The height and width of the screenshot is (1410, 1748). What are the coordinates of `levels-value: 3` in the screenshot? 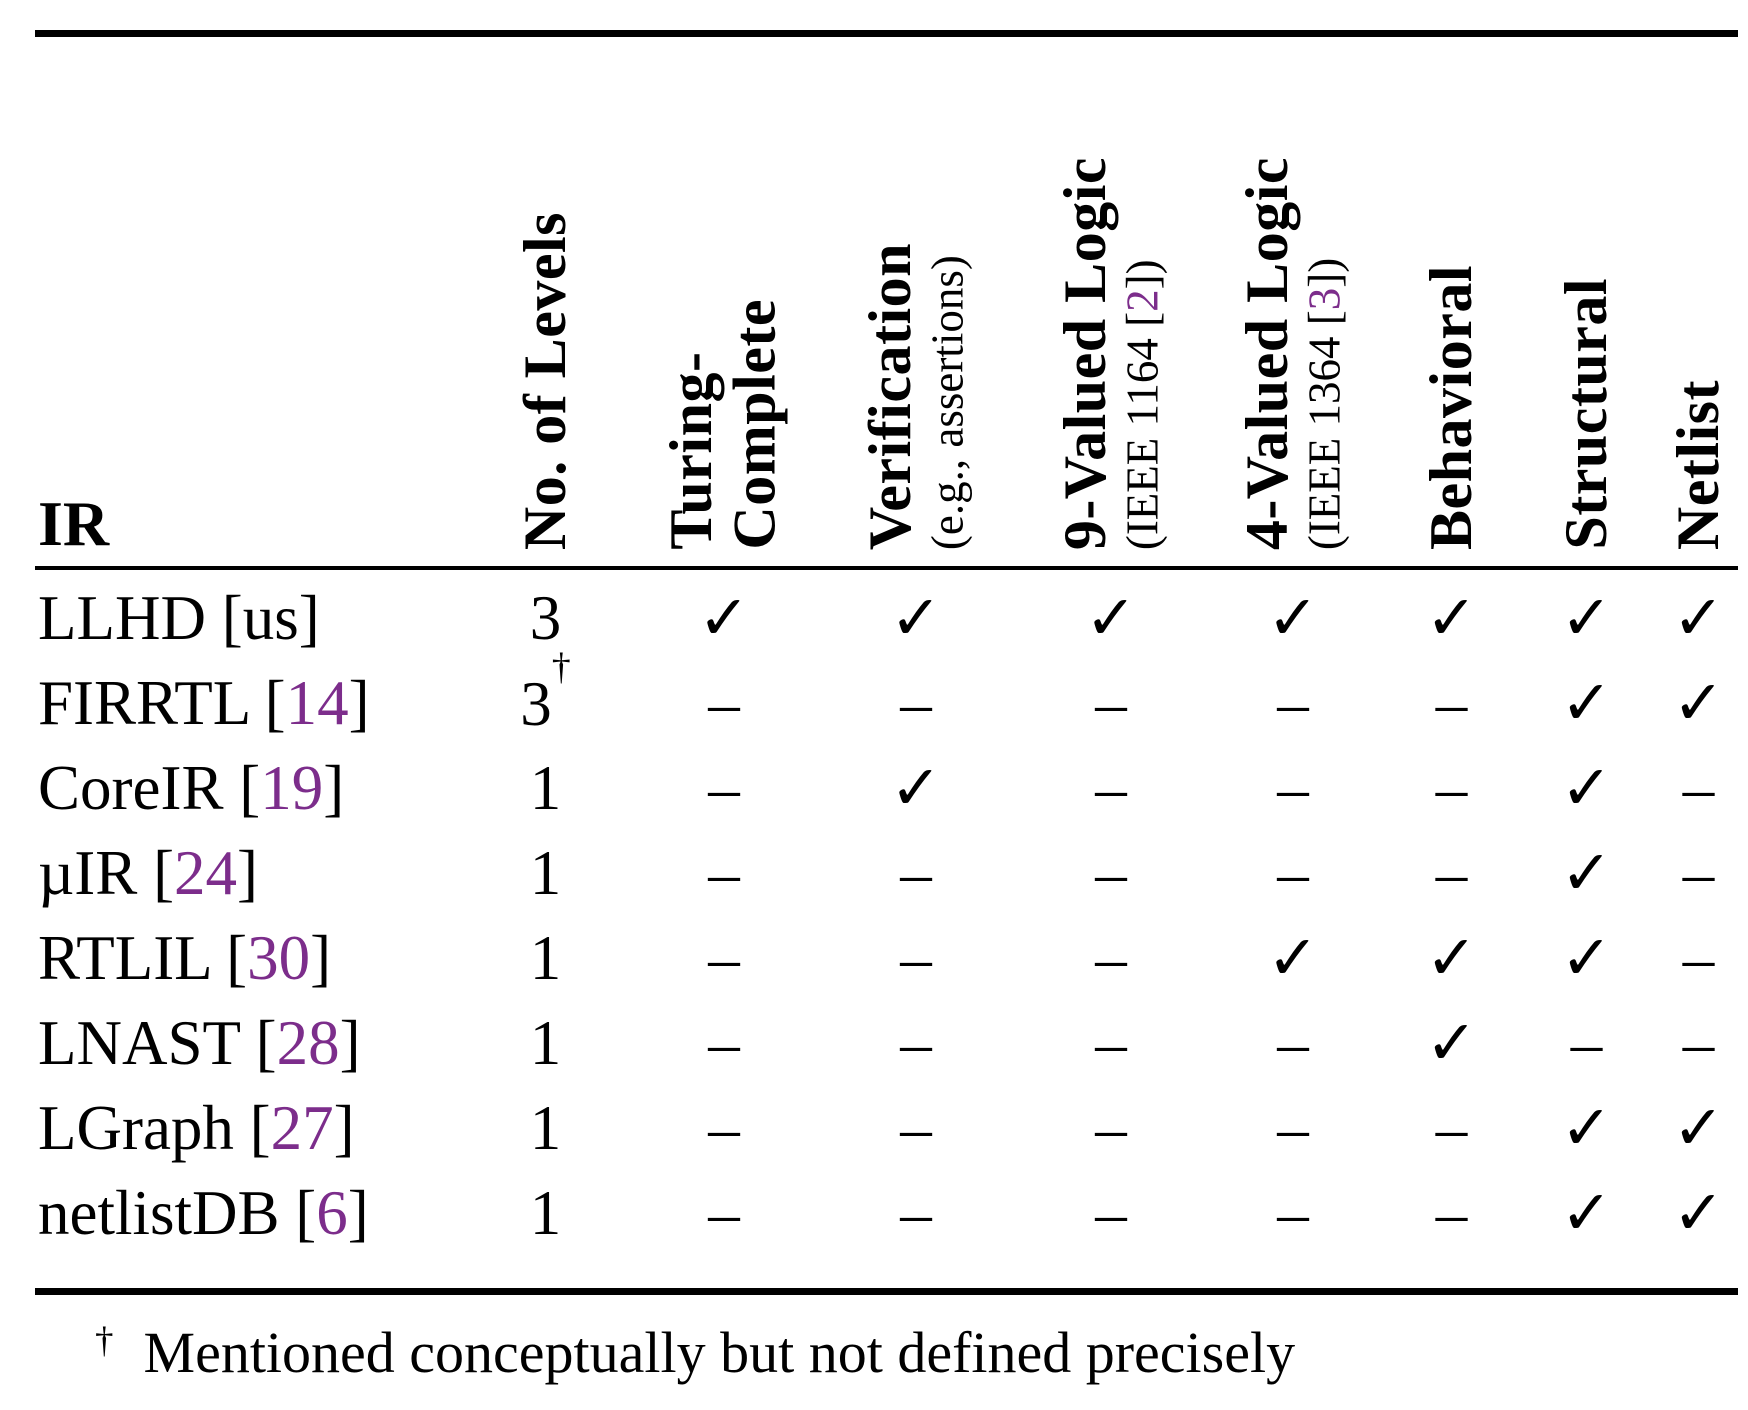 It's located at (536, 703).